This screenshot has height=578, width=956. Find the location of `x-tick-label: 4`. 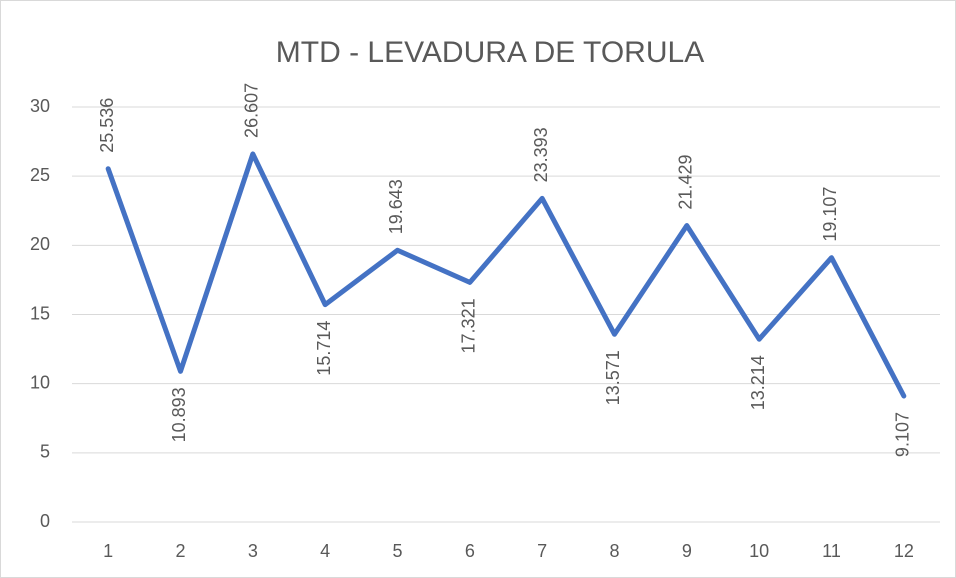

x-tick-label: 4 is located at coordinates (325, 551).